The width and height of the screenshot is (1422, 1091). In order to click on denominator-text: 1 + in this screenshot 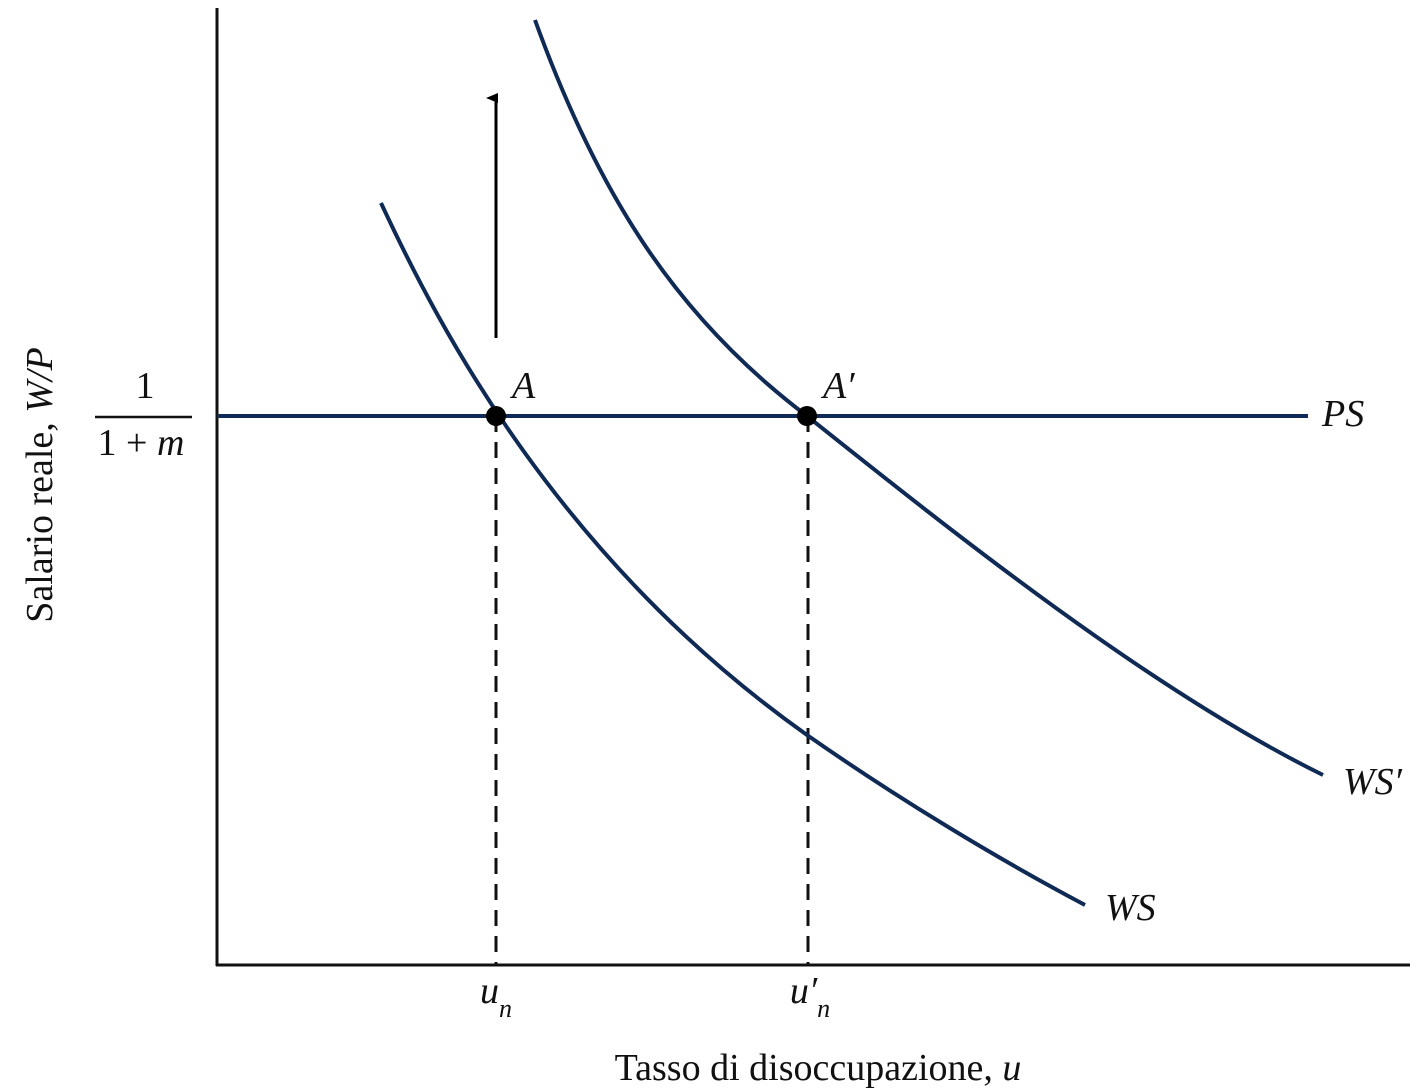, I will do `click(127, 443)`.